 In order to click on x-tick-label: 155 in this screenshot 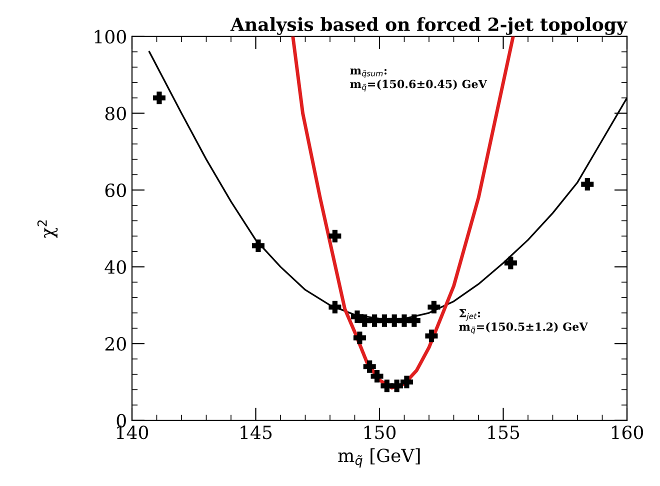, I will do `click(504, 433)`.